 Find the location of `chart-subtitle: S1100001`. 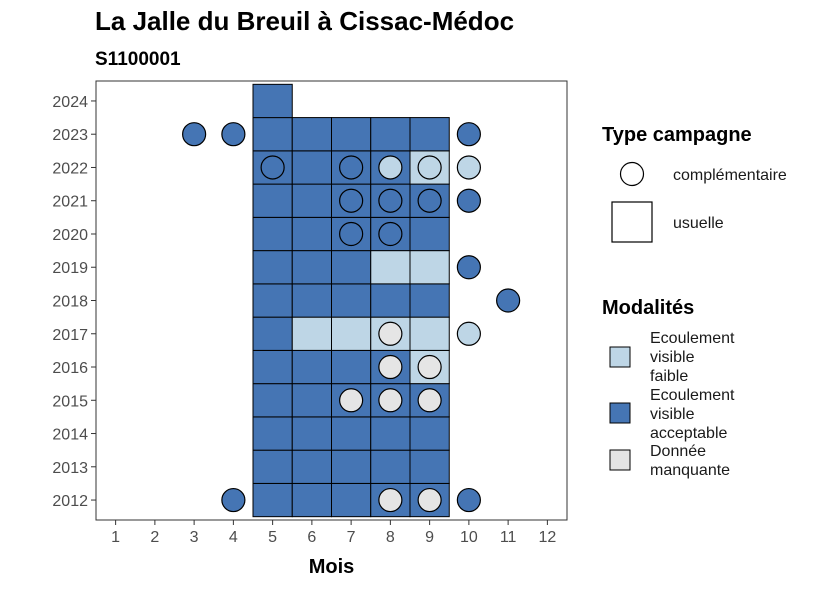

chart-subtitle: S1100001 is located at coordinates (138, 59).